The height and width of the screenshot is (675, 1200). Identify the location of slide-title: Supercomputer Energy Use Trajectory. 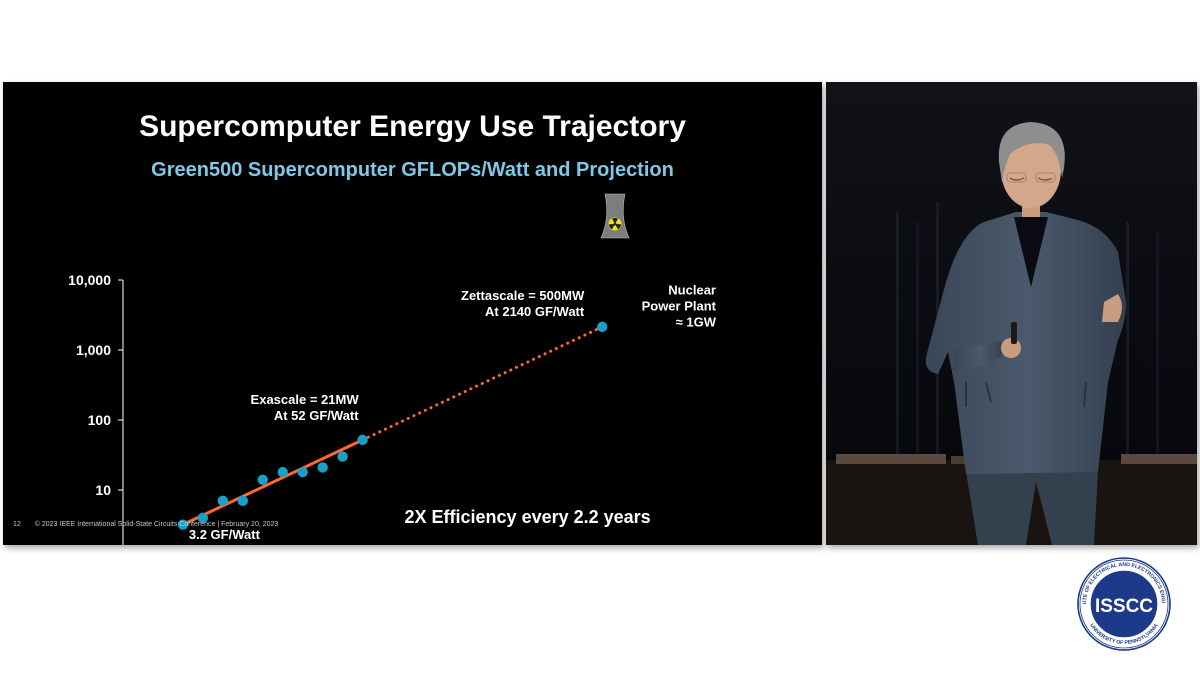
(412, 126).